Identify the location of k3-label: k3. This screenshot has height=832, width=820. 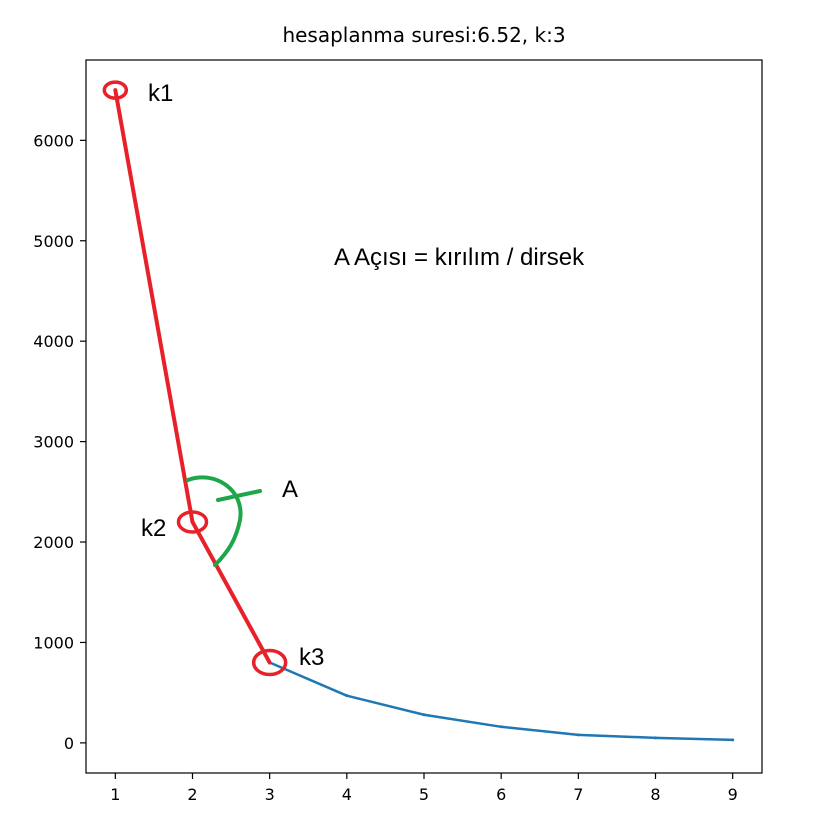
(311, 657).